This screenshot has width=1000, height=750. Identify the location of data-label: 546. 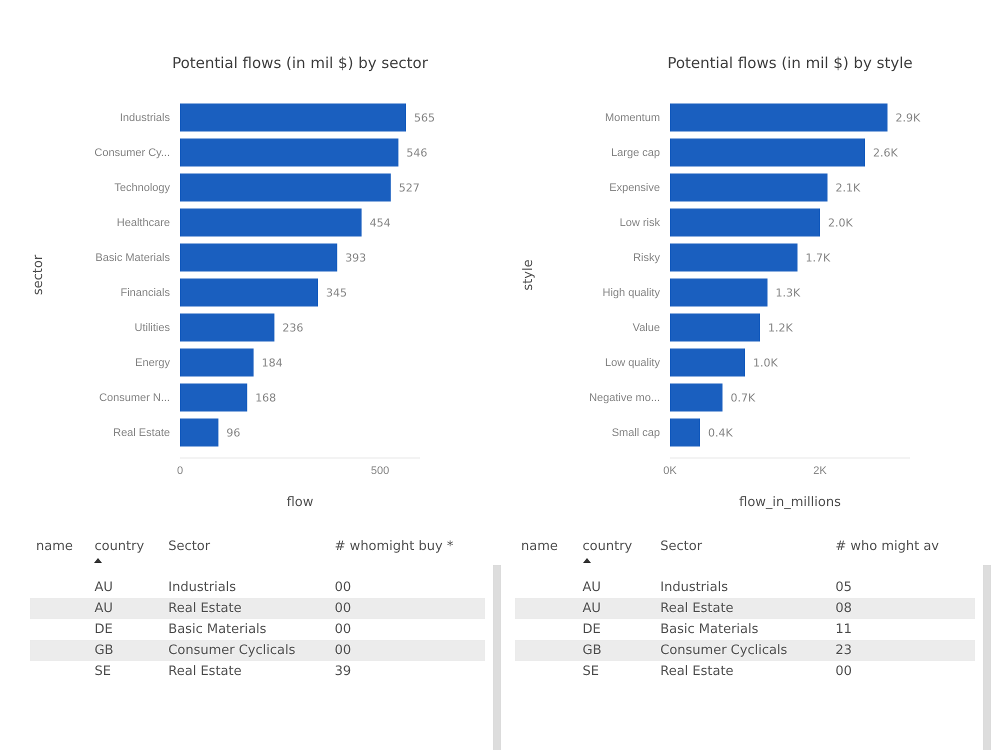
(417, 153).